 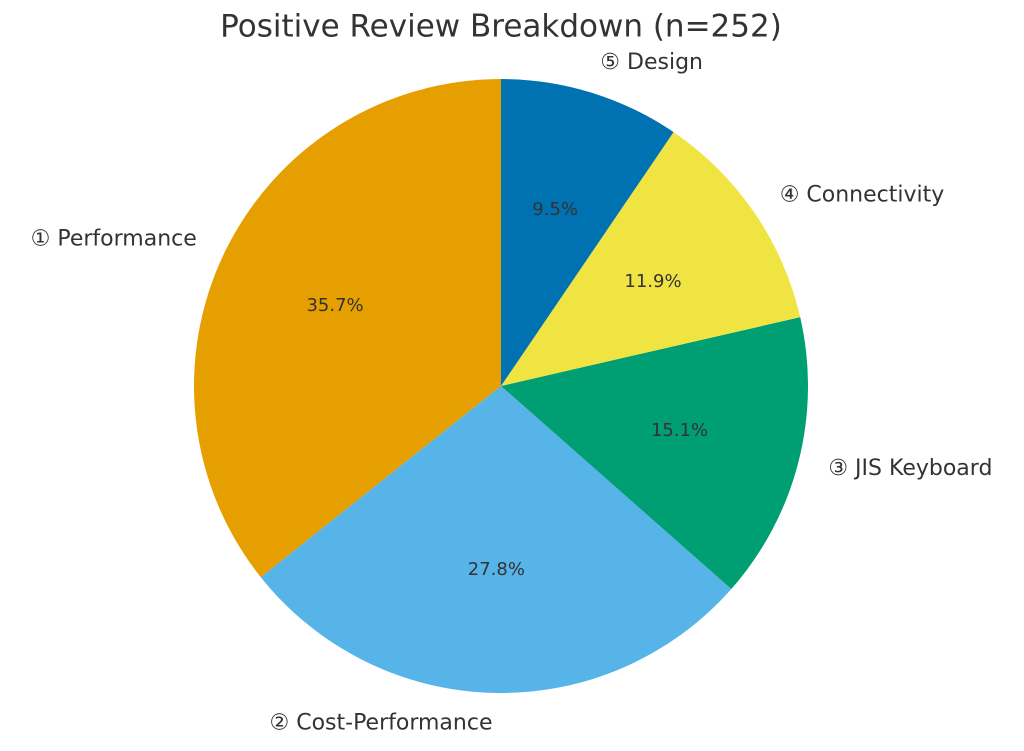 What do you see at coordinates (555, 209) in the screenshot?
I see `value-label: 9.5%` at bounding box center [555, 209].